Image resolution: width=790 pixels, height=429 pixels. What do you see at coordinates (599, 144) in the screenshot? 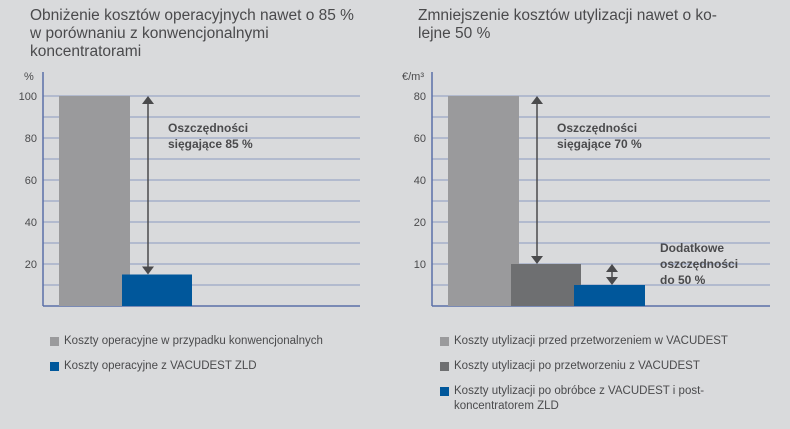
I see `annotation-label: sięgające 70 %` at bounding box center [599, 144].